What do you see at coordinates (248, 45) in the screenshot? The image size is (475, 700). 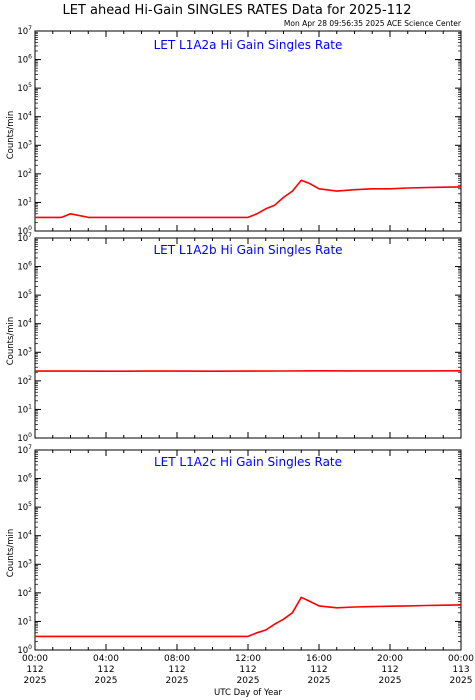 I see `panel-title: LET L1A2a Hi Gain Singles Rate` at bounding box center [248, 45].